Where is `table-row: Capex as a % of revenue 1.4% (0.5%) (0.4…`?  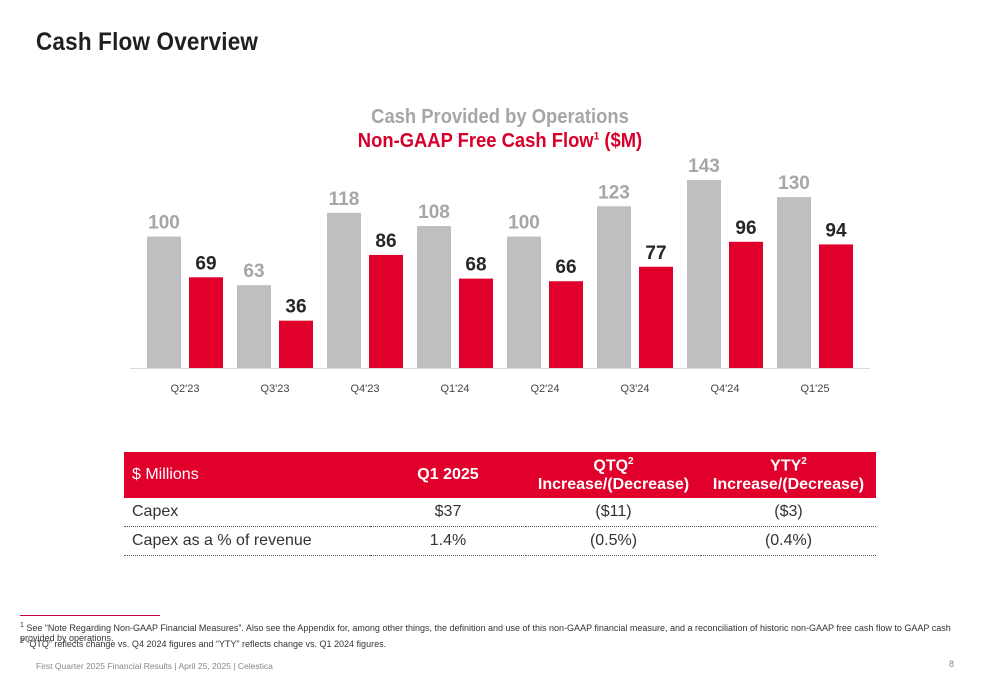
table-row: Capex as a % of revenue 1.4% (0.5%) (0.4… is located at coordinates (500, 541).